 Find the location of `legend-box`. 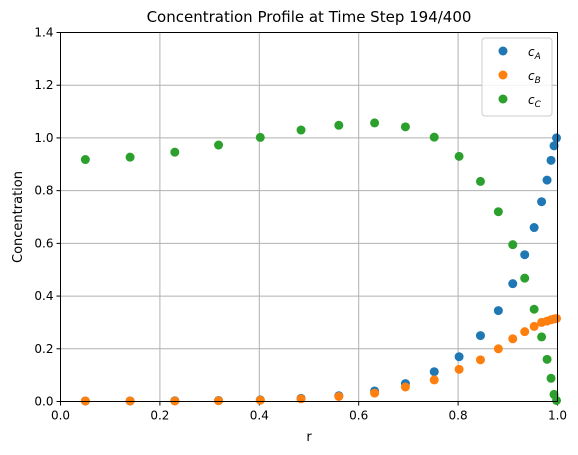

legend-box is located at coordinates (517, 77).